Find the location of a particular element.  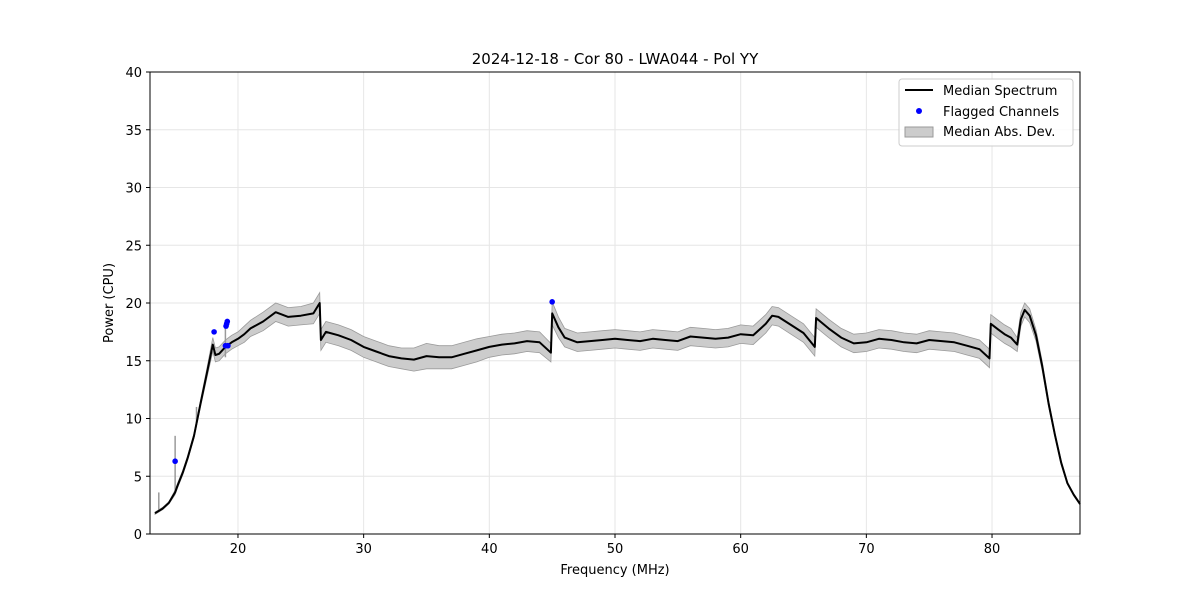

legend-box is located at coordinates (986, 112).